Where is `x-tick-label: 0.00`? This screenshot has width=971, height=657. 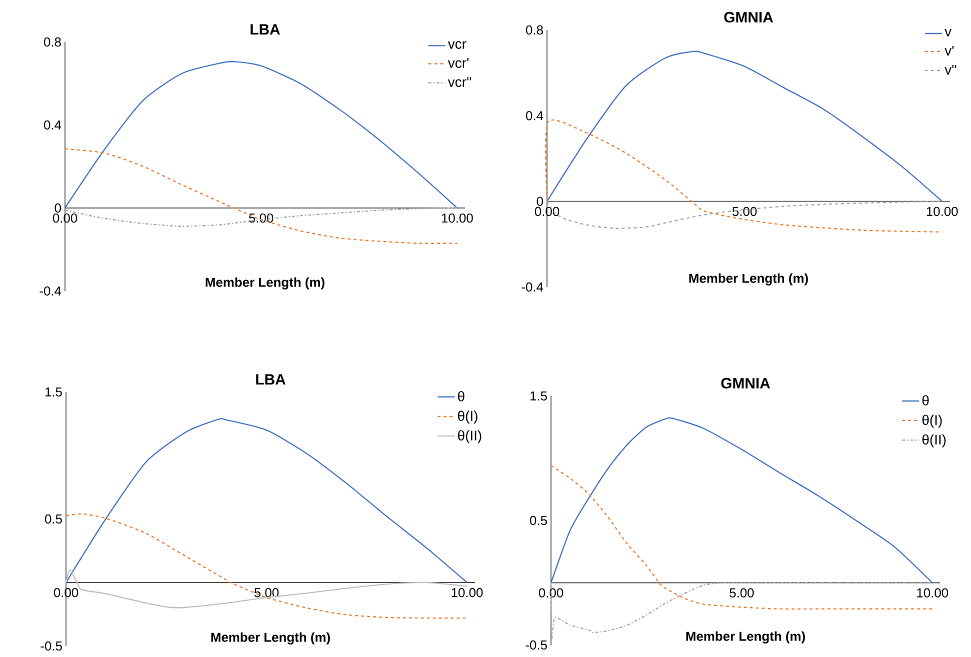 x-tick-label: 0.00 is located at coordinates (551, 593).